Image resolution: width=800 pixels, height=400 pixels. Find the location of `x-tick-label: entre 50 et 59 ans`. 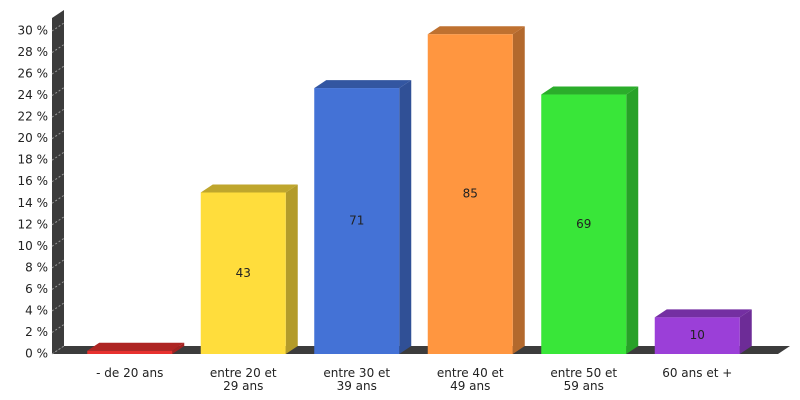

x-tick-label: entre 50 et 59 ans is located at coordinates (584, 379).